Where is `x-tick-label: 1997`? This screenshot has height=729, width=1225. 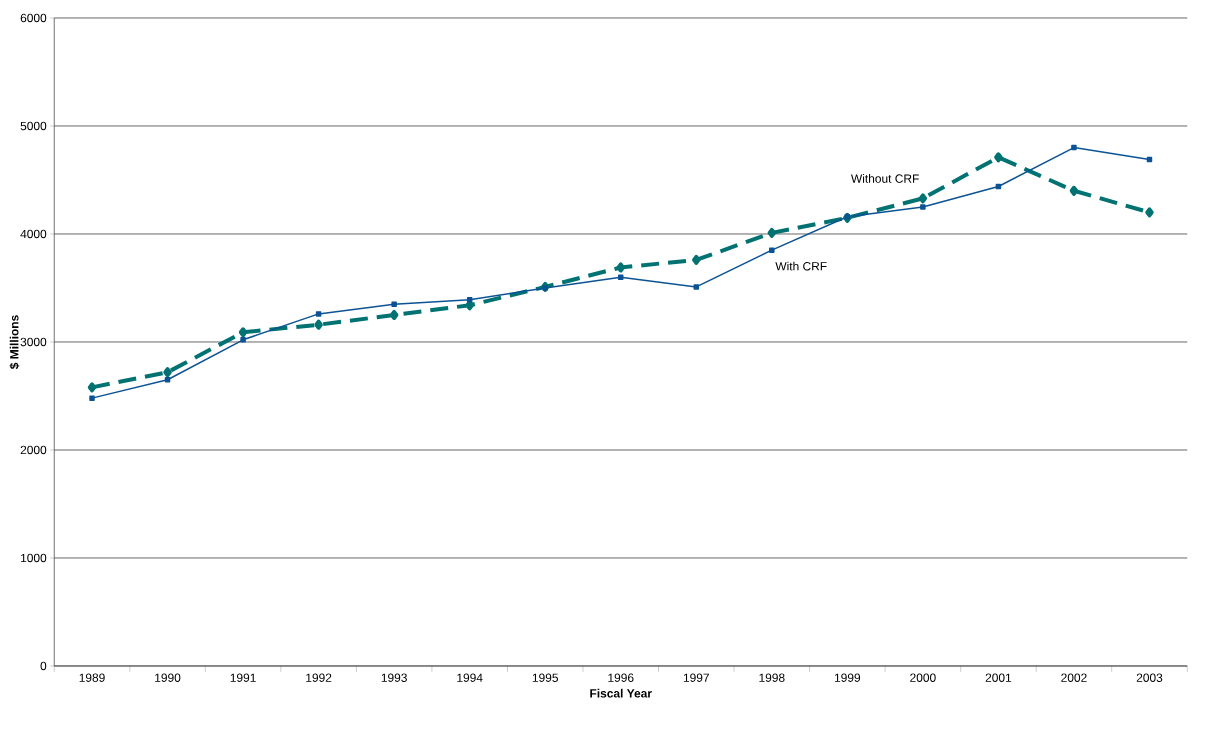
x-tick-label: 1997 is located at coordinates (696, 677).